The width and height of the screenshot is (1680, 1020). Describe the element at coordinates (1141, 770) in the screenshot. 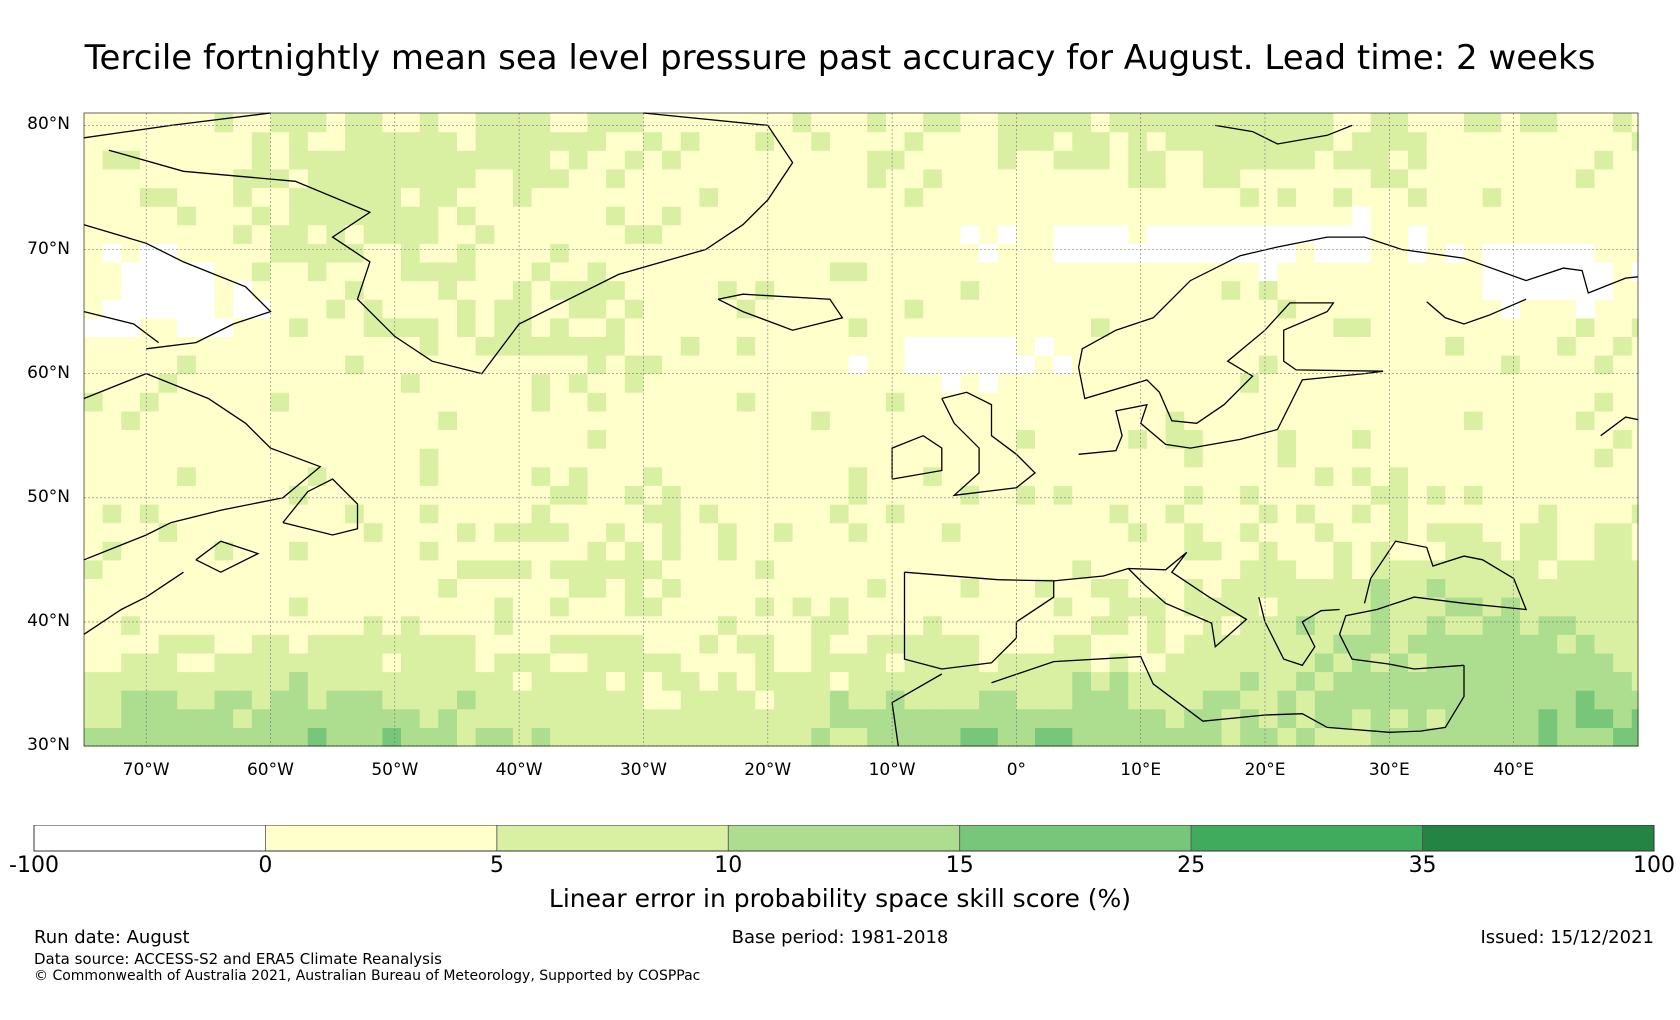

I see `lon-tick-label: 10°E` at that location.